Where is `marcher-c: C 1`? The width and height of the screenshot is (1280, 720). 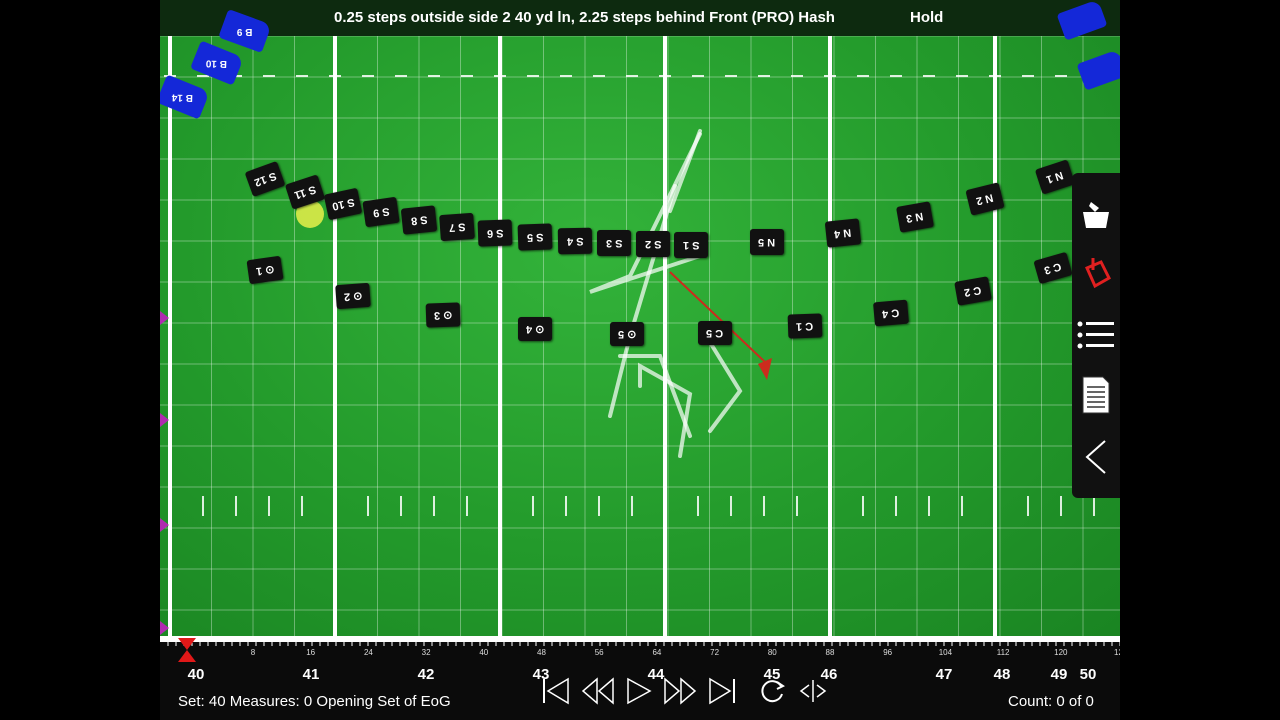
marcher-c: C 1 is located at coordinates (805, 326).